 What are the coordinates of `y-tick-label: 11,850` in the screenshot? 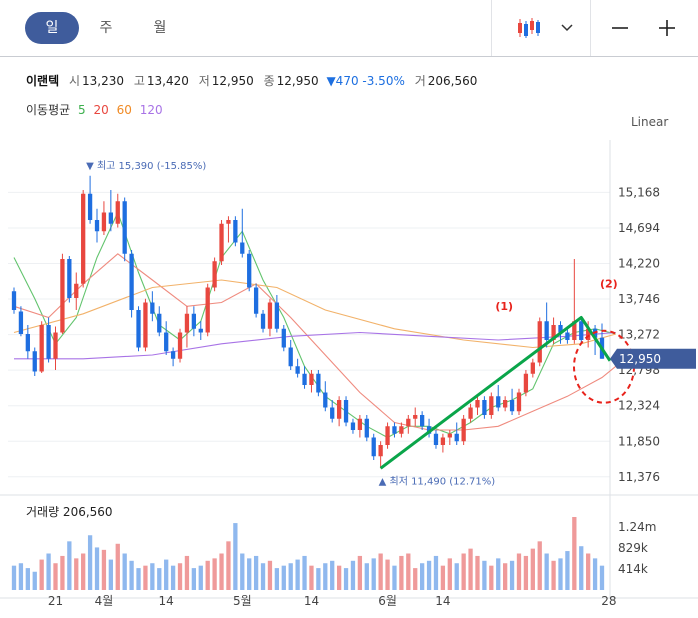 It's located at (639, 441).